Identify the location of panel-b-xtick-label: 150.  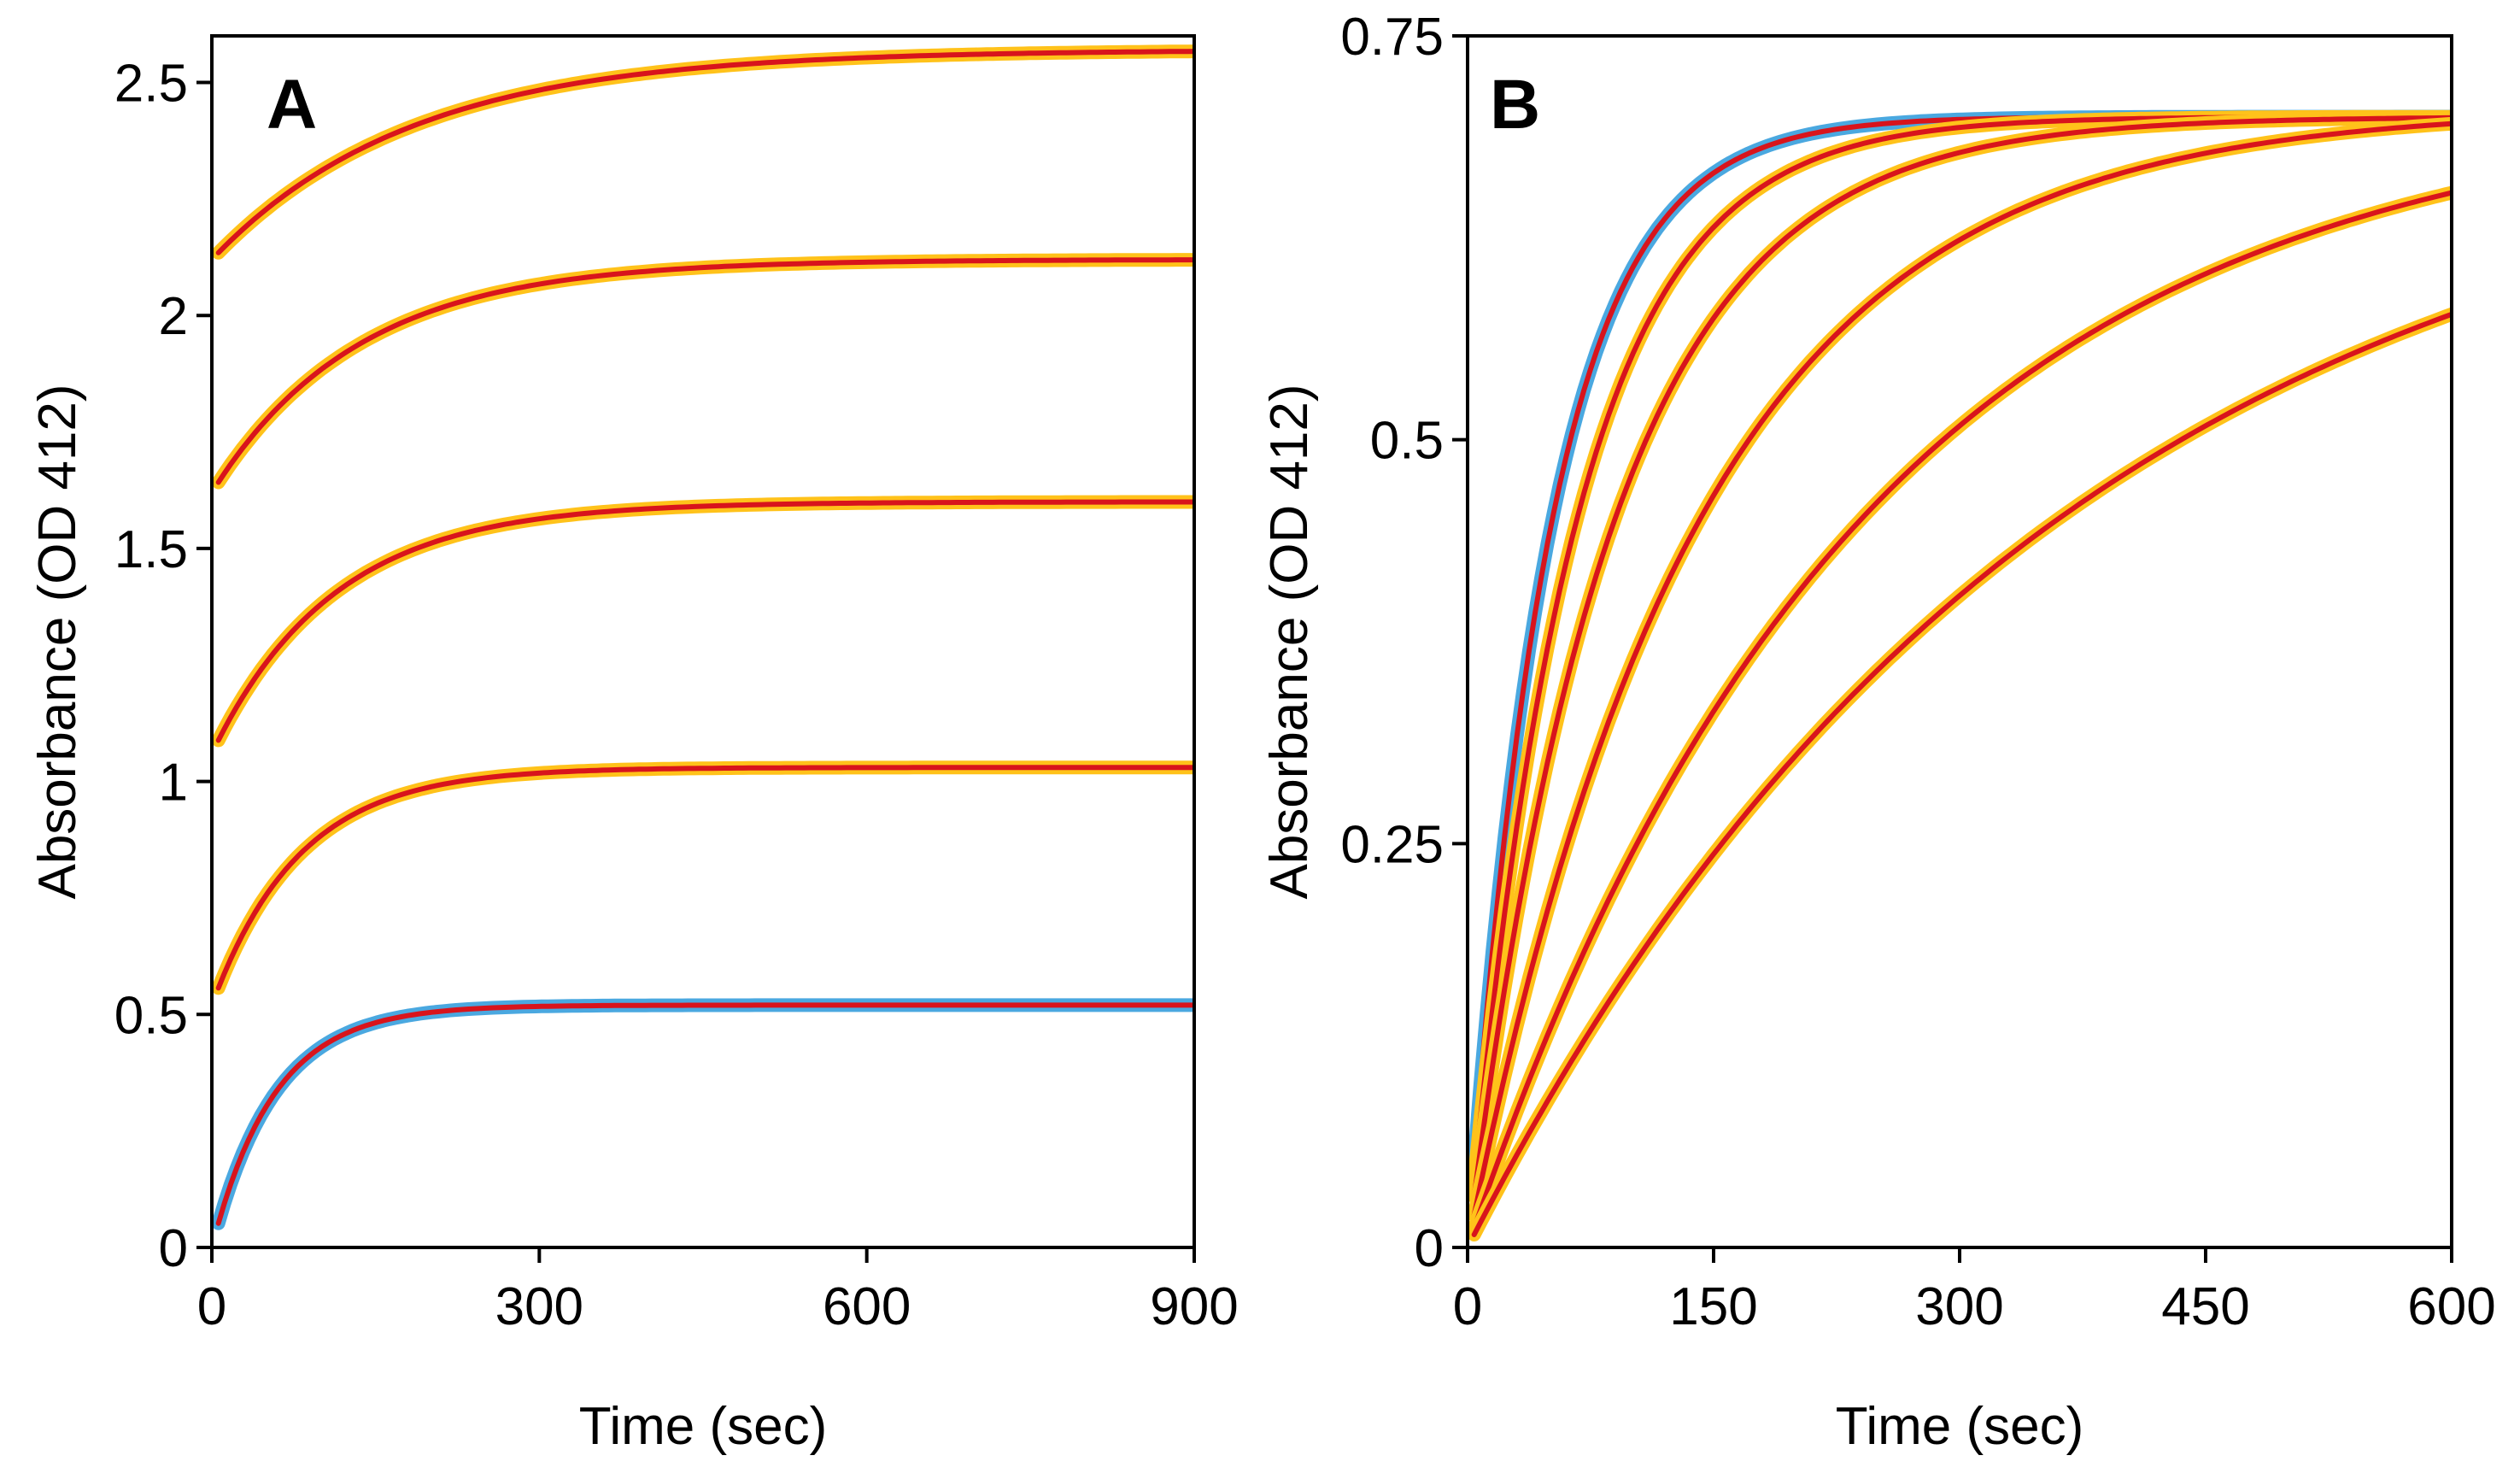
(1713, 1306).